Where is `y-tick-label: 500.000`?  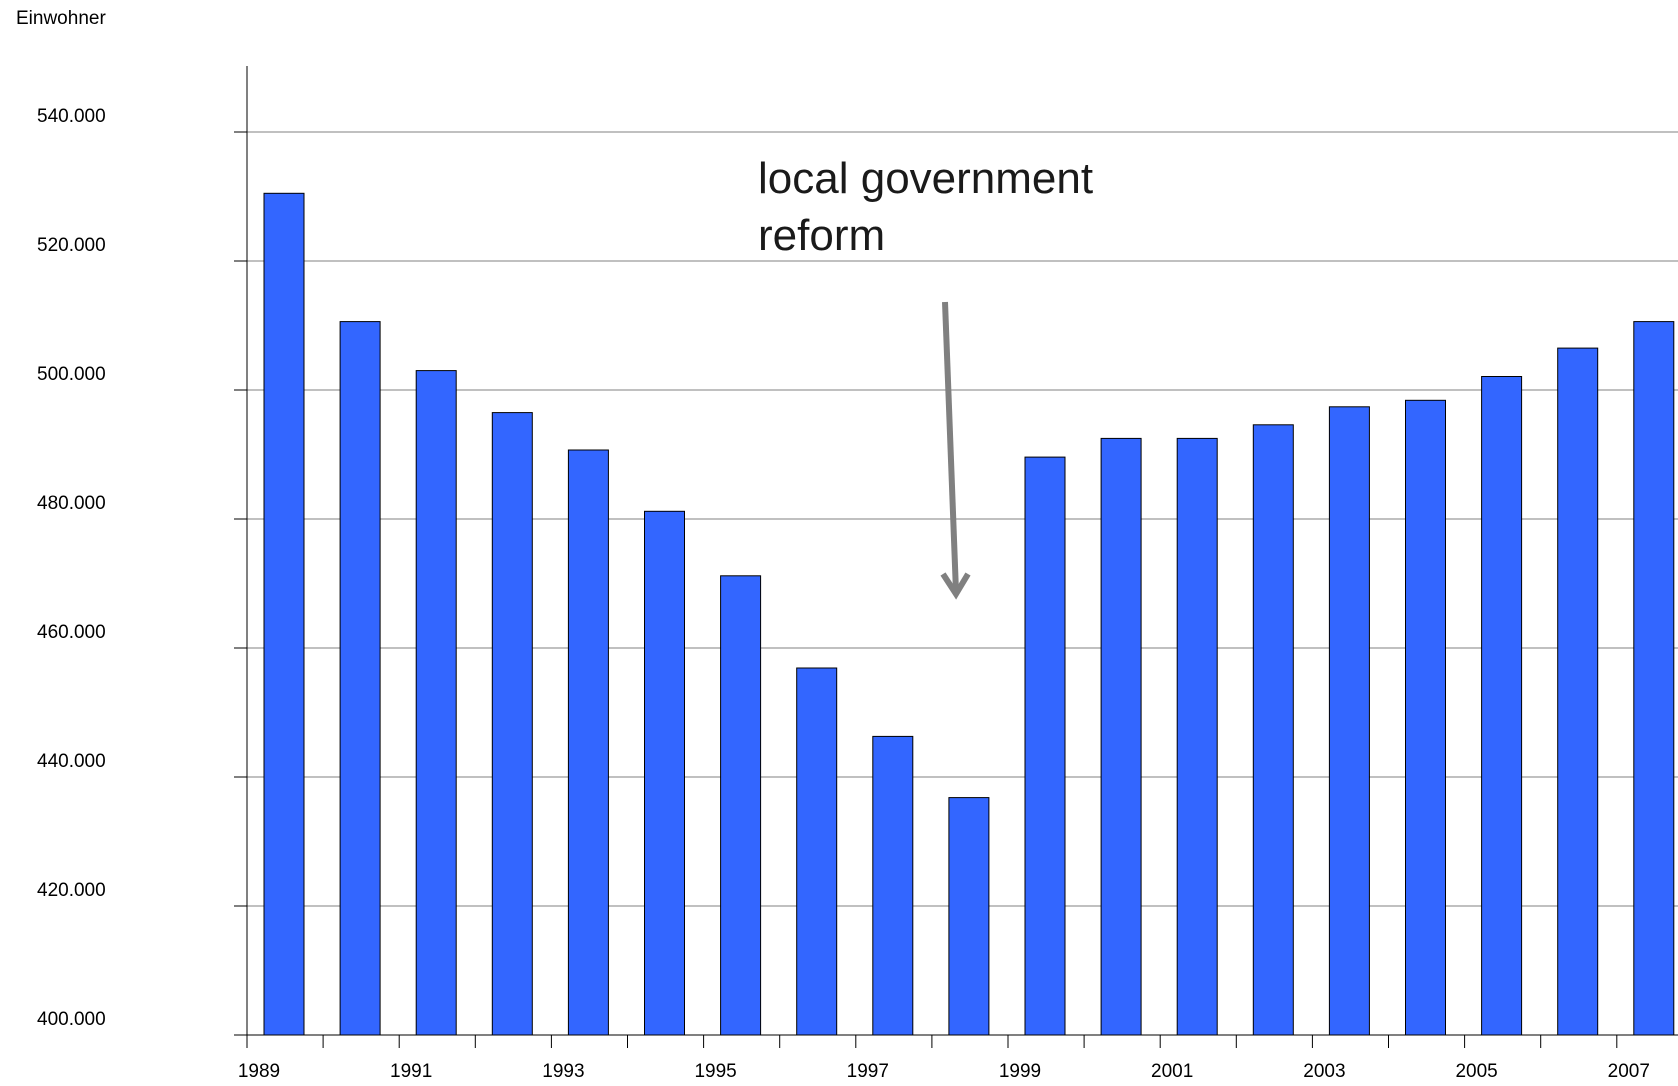
y-tick-label: 500.000 is located at coordinates (71, 374).